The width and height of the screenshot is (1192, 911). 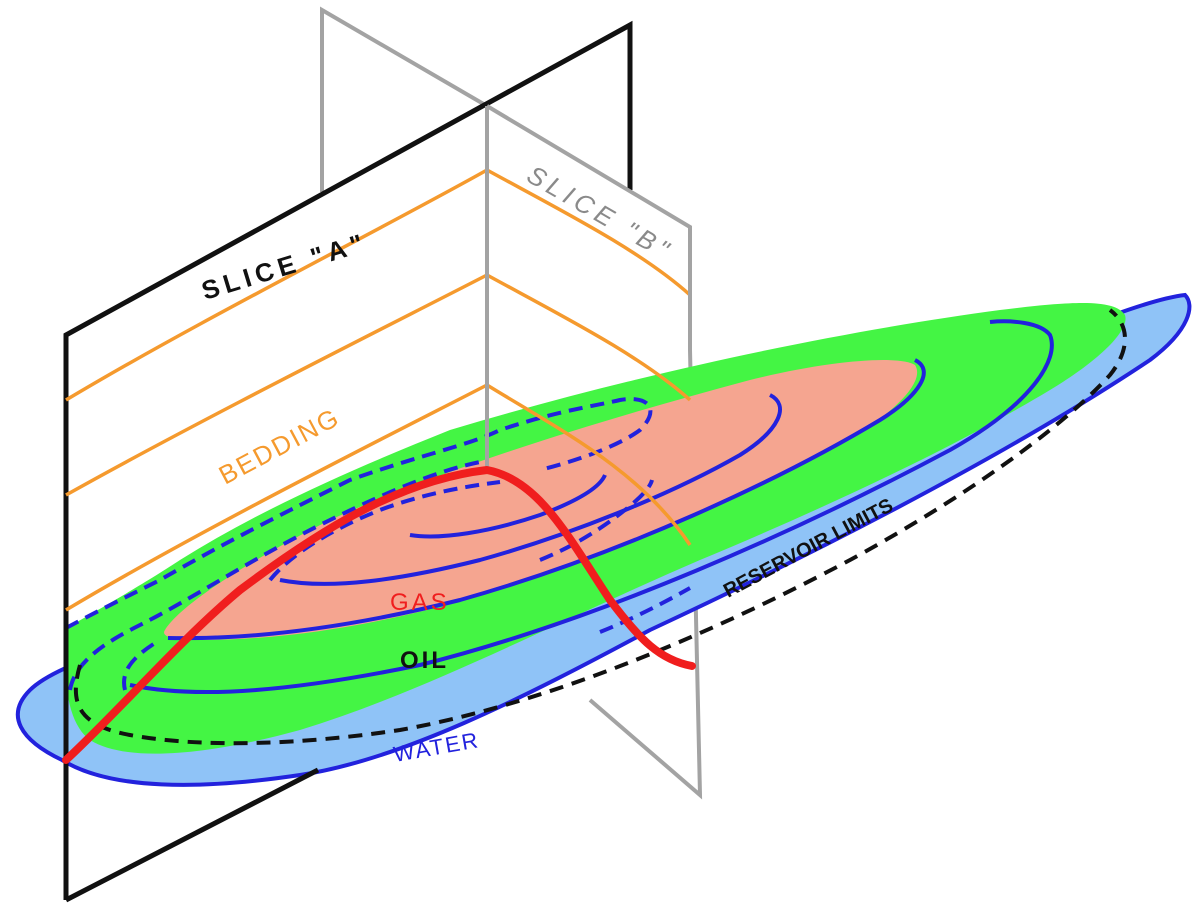 What do you see at coordinates (424, 660) in the screenshot?
I see `oil-label: OIL` at bounding box center [424, 660].